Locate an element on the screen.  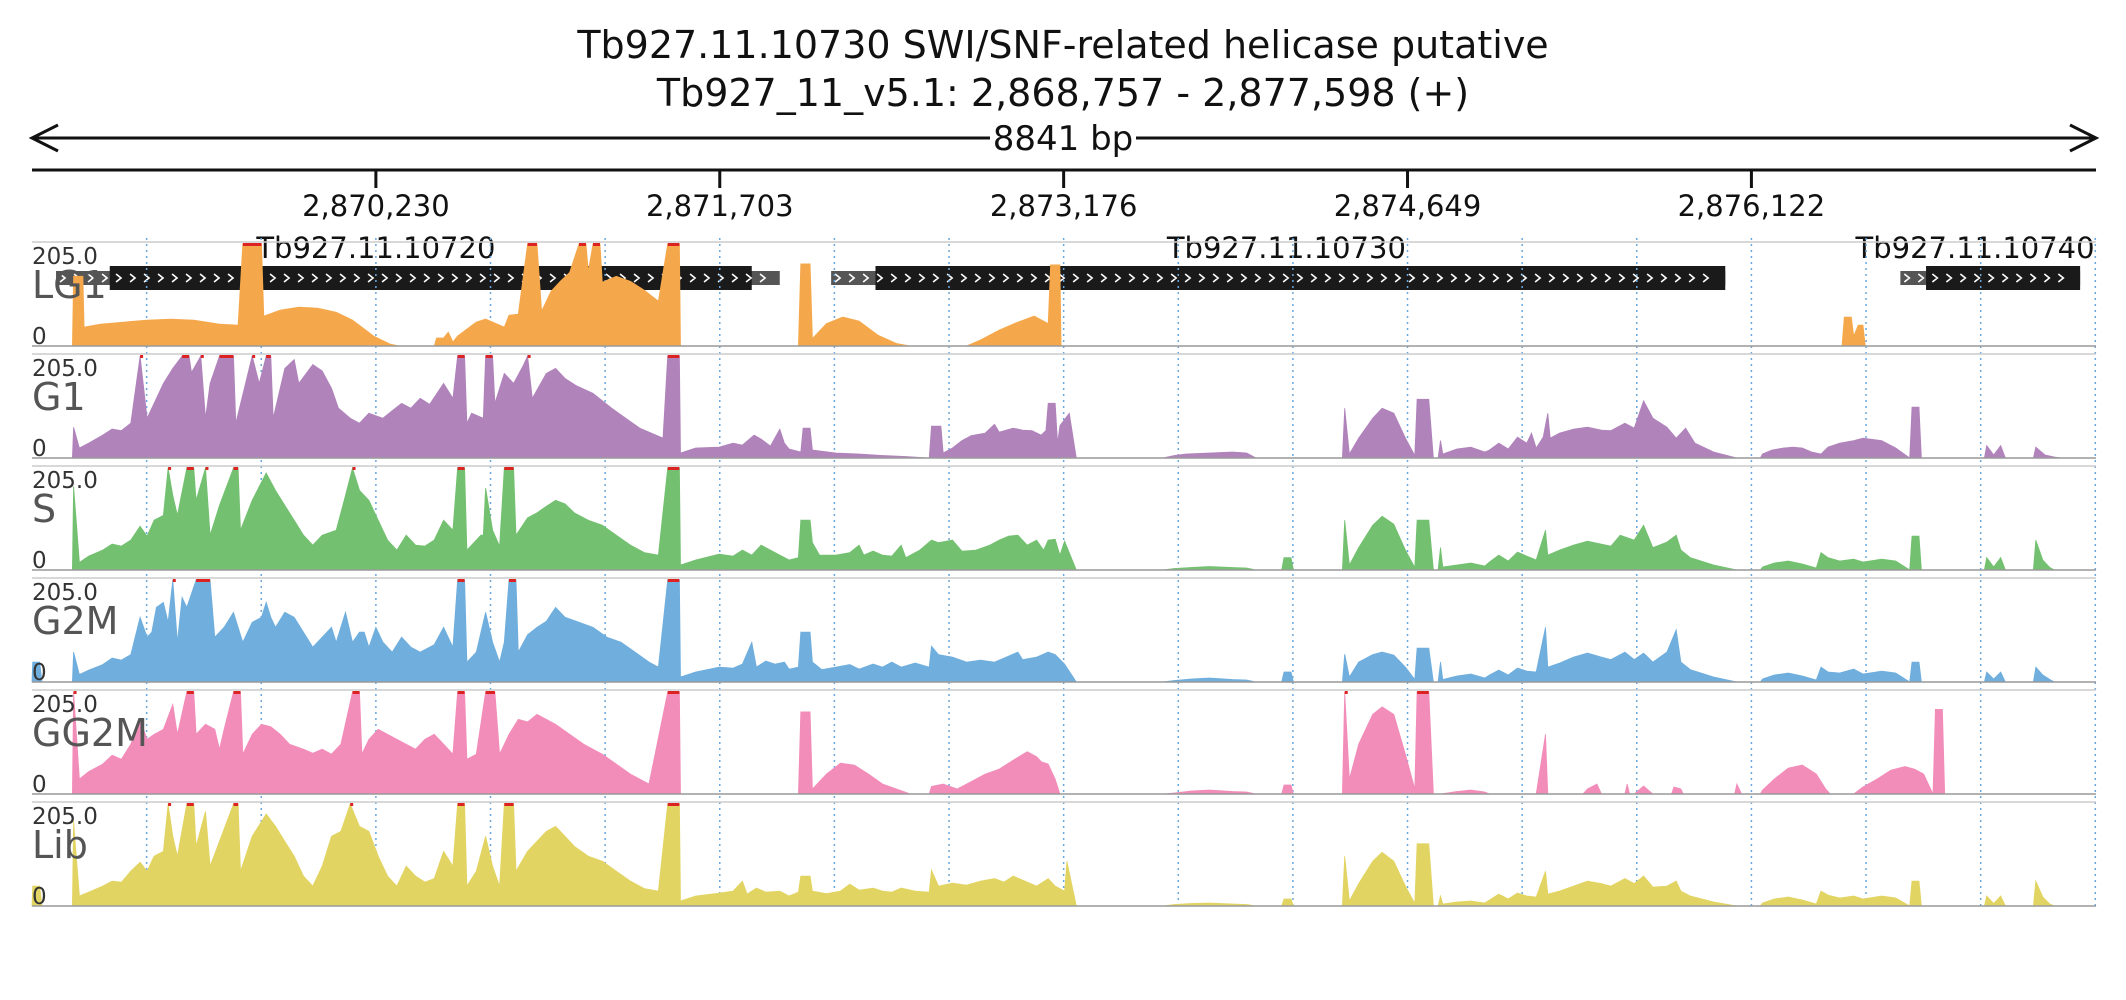
coverage-track: 205.0 0 G2M is located at coordinates (1063, 631).